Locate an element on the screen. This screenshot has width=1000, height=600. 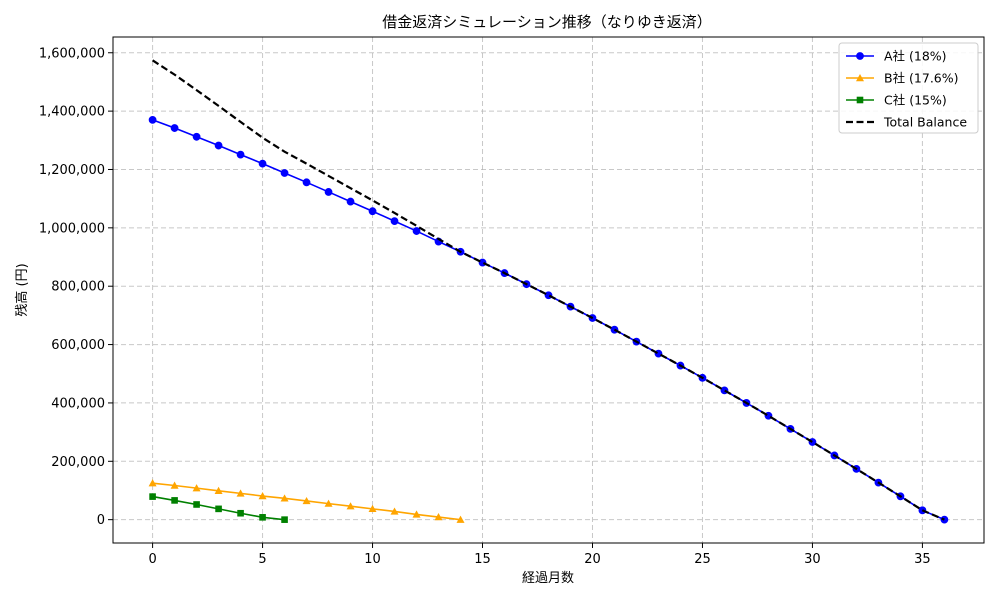
legend-item: C社 (15%) is located at coordinates (896, 100).